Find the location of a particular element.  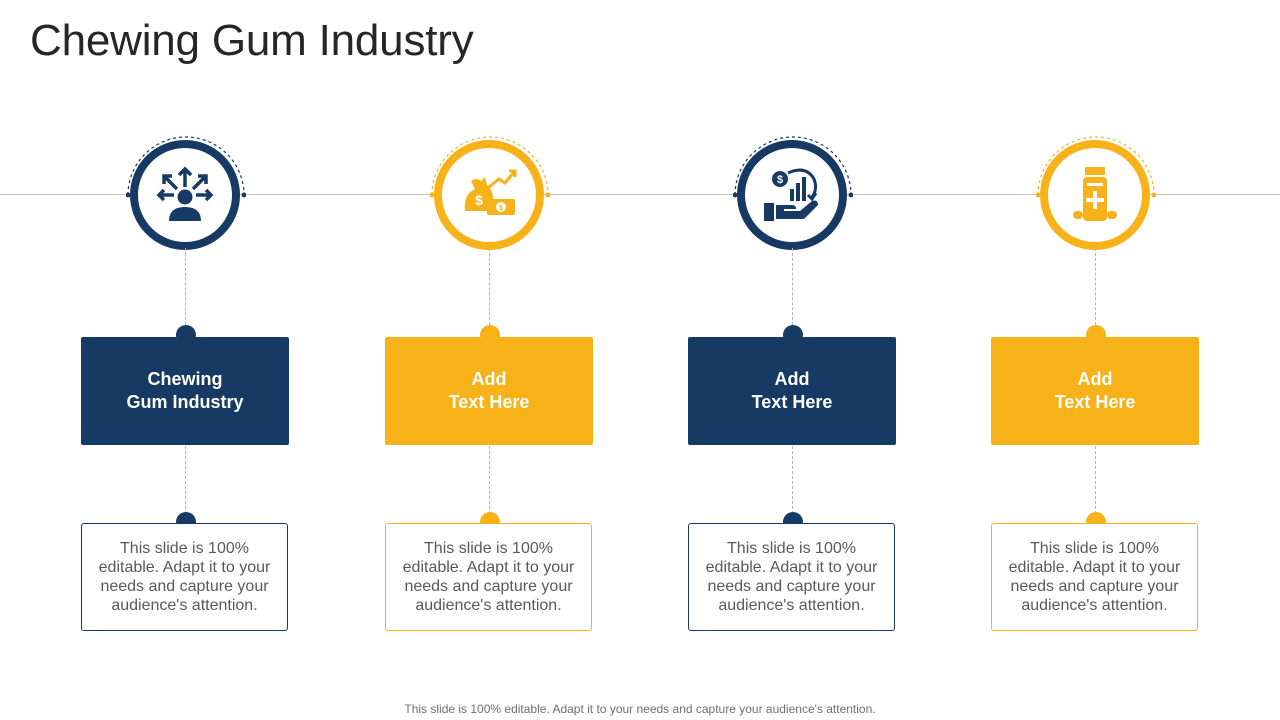

hand-investment-icon: $ is located at coordinates (791, 194).